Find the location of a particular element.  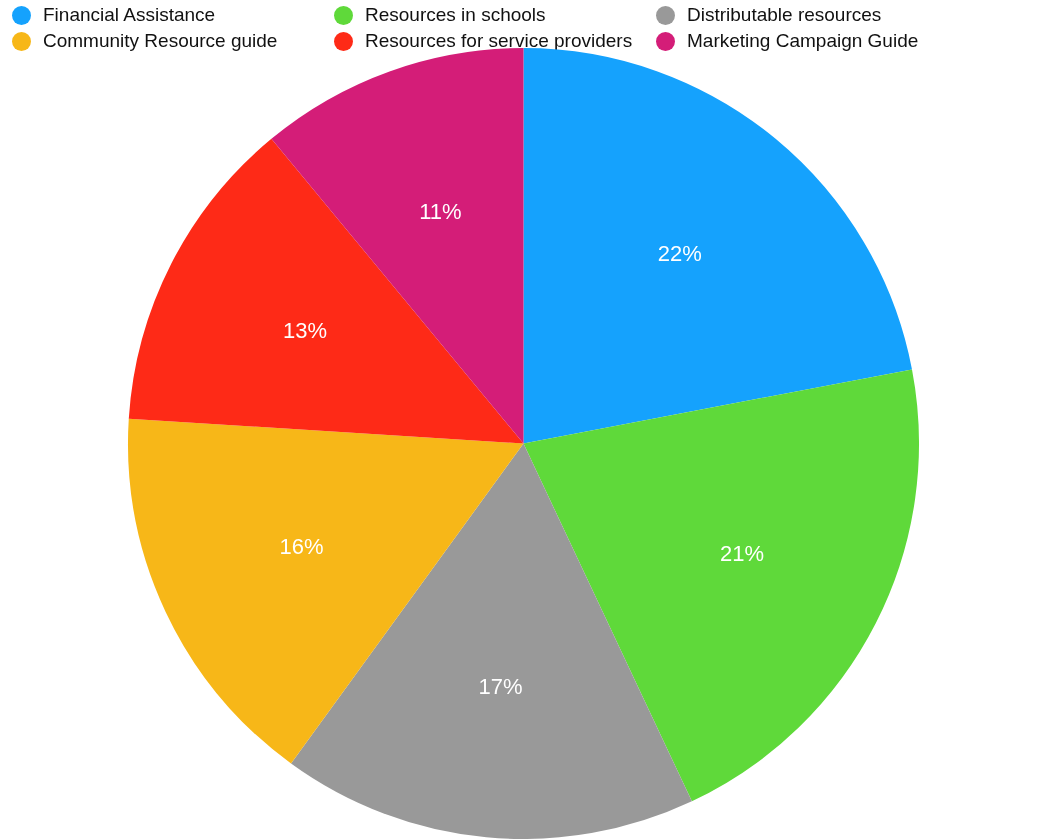

legend-label: Resources in schools is located at coordinates (455, 15).